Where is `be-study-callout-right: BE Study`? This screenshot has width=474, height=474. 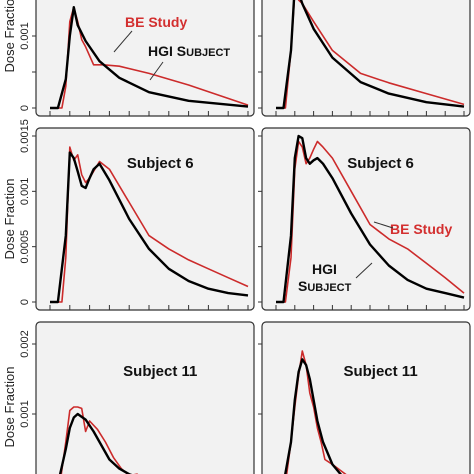
be-study-callout-right: BE Study is located at coordinates (421, 229).